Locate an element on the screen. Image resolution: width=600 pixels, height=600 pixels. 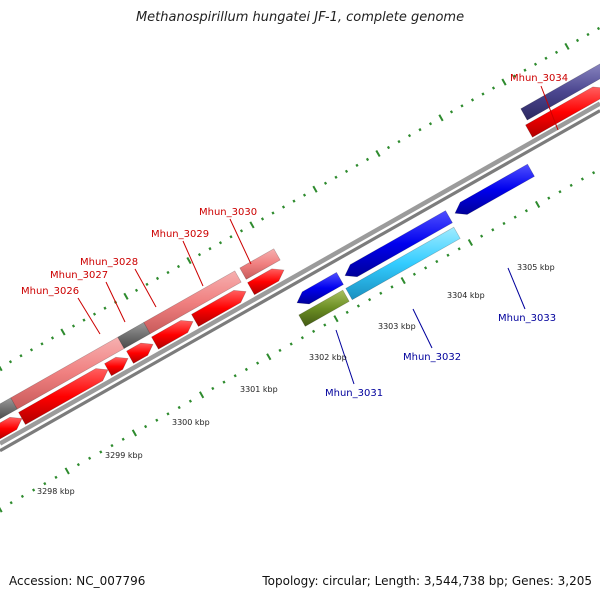
scale-label: 3302 kbp is located at coordinates (328, 357).